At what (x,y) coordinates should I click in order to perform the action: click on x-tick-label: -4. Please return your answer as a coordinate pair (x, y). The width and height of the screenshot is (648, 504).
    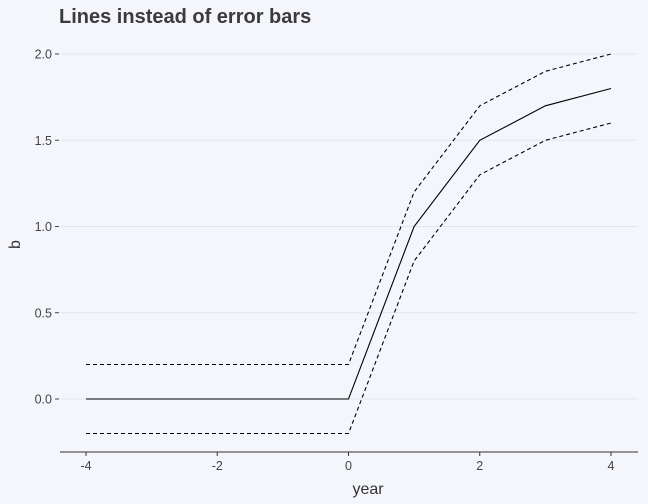
    Looking at the image, I should click on (85, 466).